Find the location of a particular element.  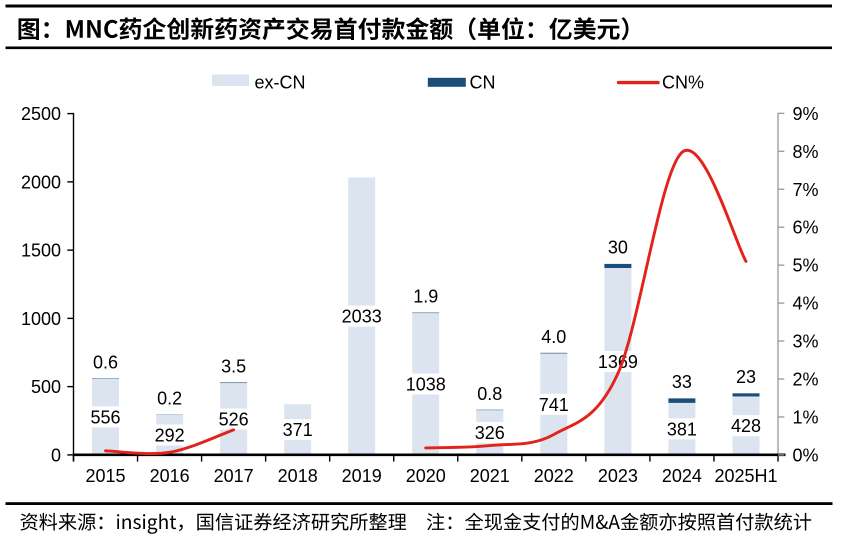

svg-text: 4% is located at coordinates (806, 304).